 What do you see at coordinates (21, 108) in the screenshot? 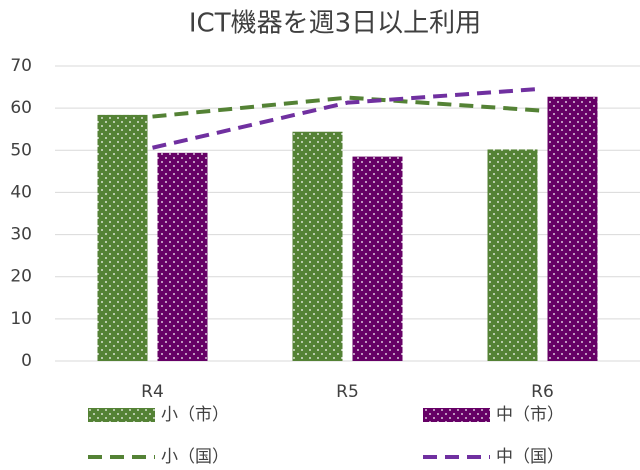
I see `y-tick-label: 60` at bounding box center [21, 108].